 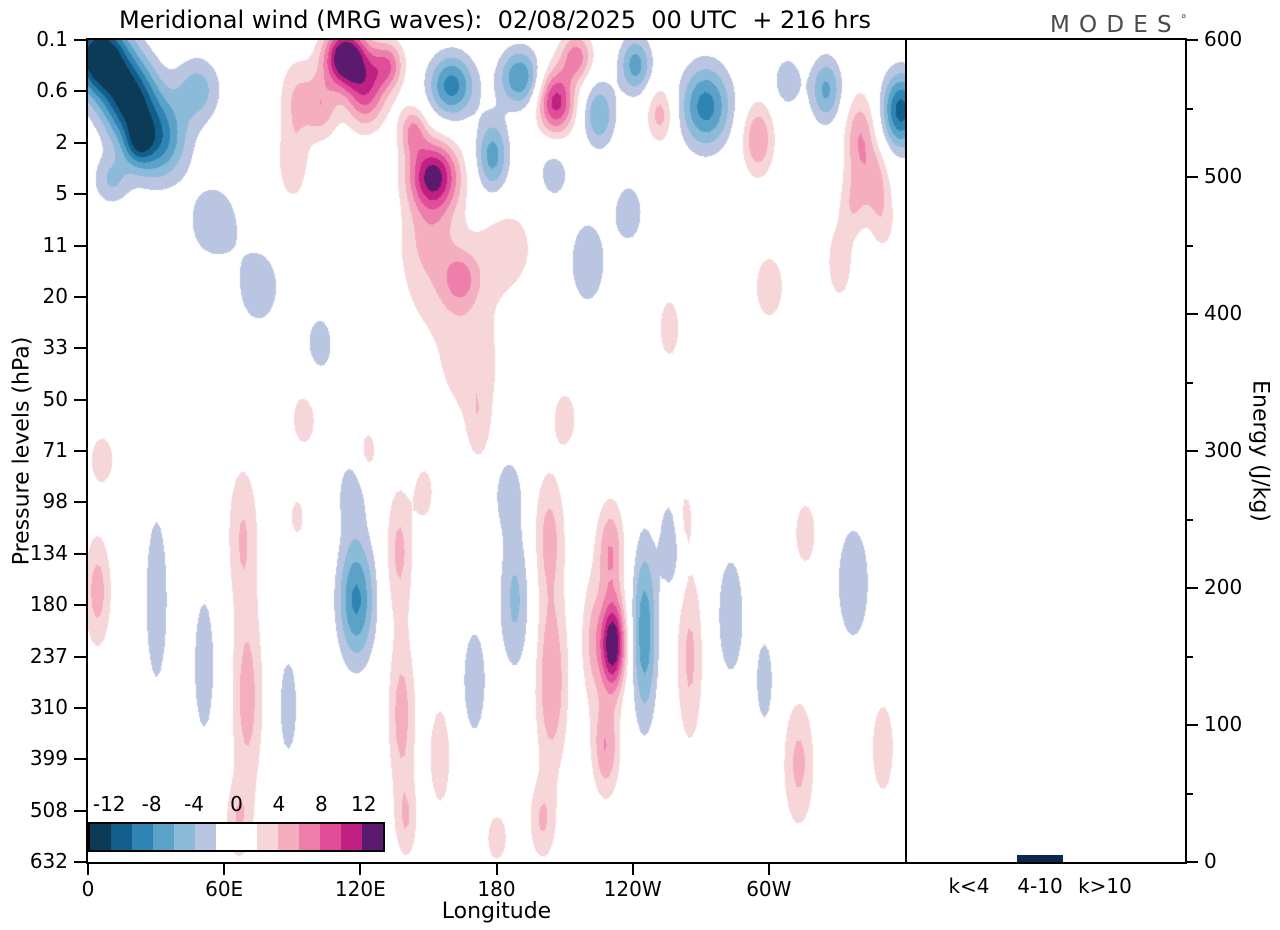 What do you see at coordinates (48, 604) in the screenshot?
I see `pressure-tick-label: 180` at bounding box center [48, 604].